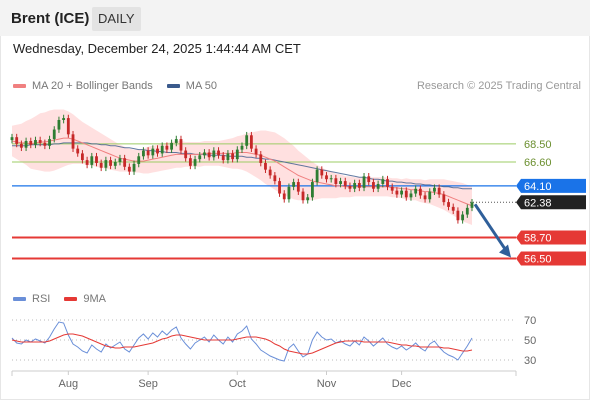 This screenshot has height=400, width=590. Describe the element at coordinates (115, 86) in the screenshot. I see `price-legend: MA 20 + Bollinger Bands MA 50` at that location.